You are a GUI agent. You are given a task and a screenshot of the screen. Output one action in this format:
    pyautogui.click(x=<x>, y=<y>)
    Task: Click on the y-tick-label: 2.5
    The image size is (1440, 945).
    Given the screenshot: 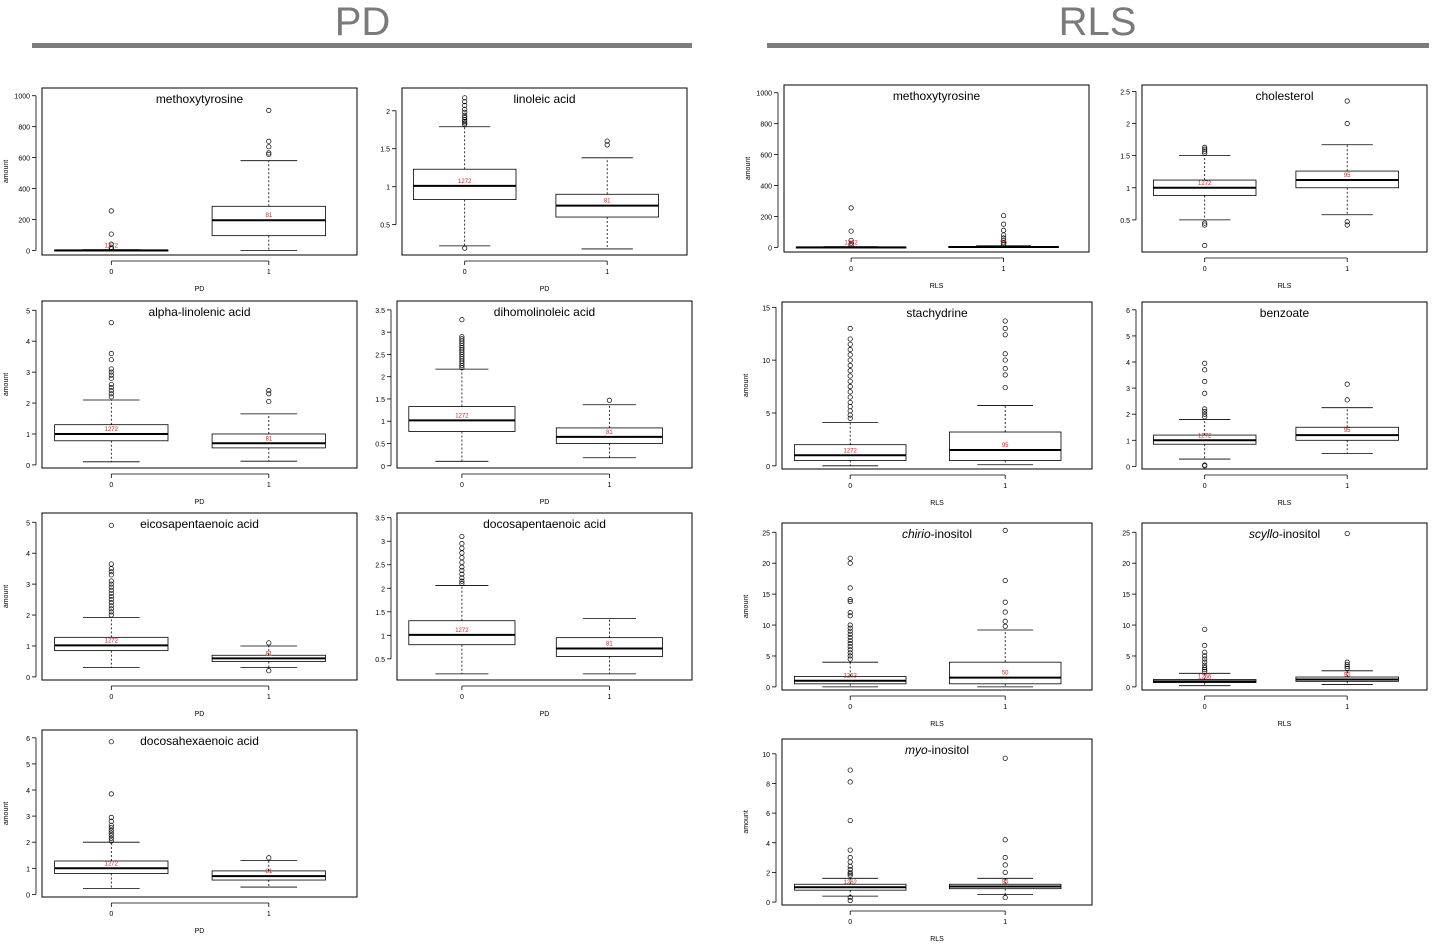 What is the action you would take?
    pyautogui.click(x=380, y=355)
    